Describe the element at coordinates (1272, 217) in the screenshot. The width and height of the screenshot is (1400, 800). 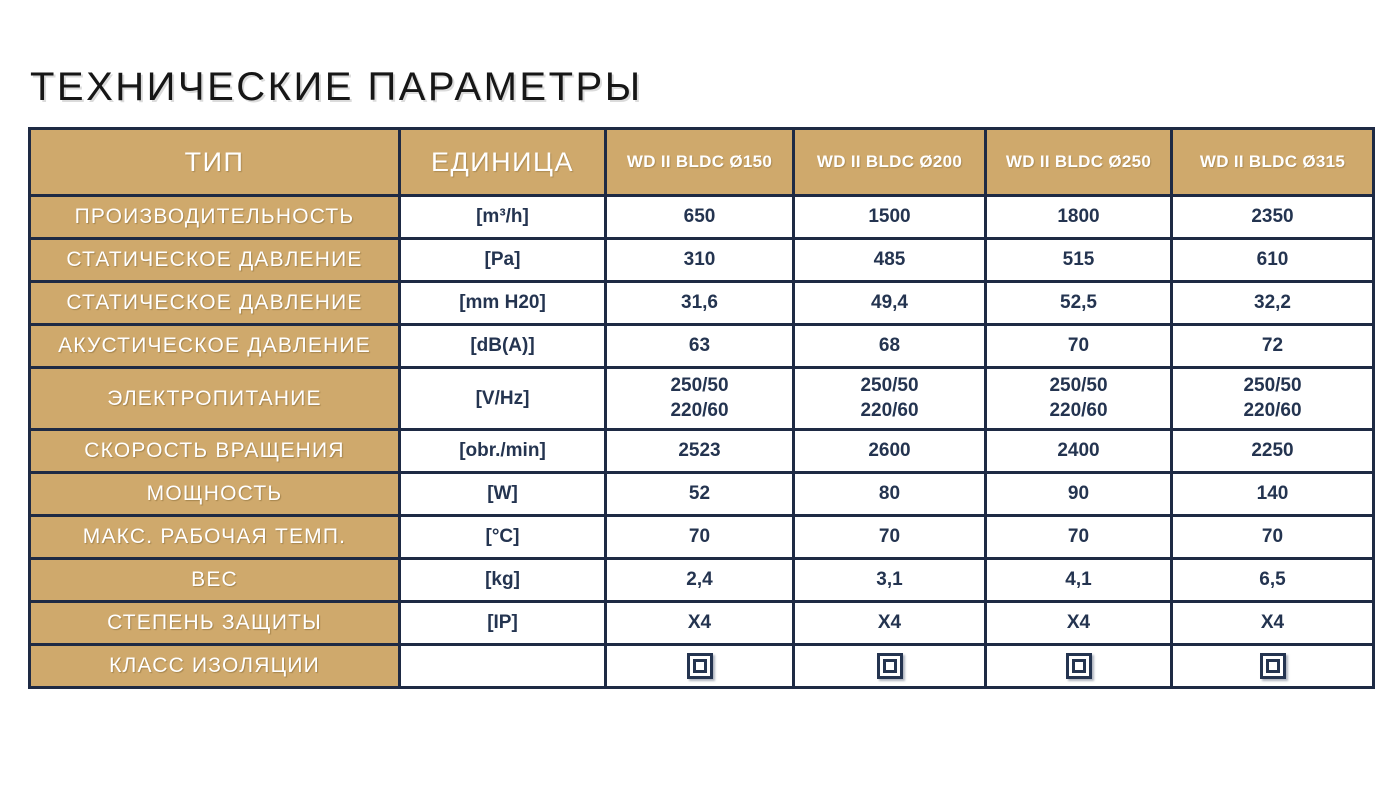
I see `value-cell: 2350` at that location.